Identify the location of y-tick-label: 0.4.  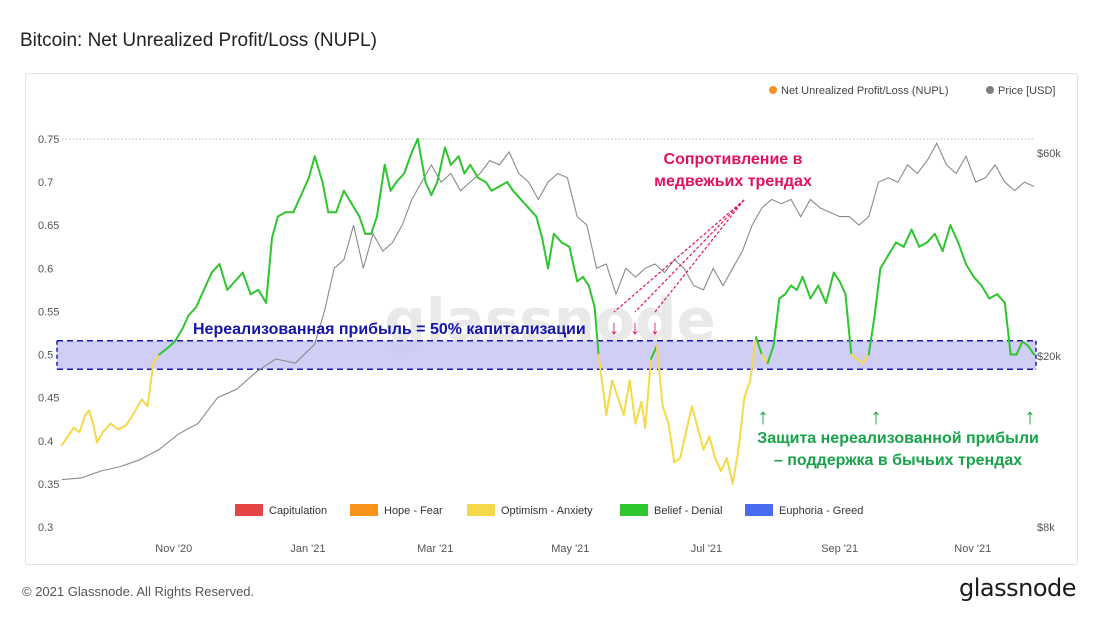
(45, 442).